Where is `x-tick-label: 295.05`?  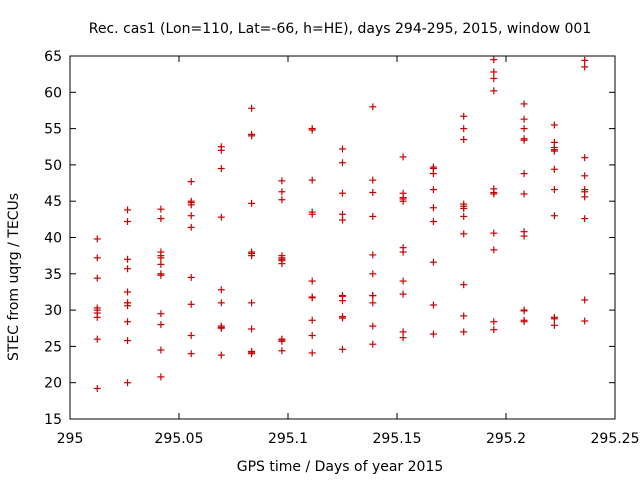 x-tick-label: 295.05 is located at coordinates (179, 439).